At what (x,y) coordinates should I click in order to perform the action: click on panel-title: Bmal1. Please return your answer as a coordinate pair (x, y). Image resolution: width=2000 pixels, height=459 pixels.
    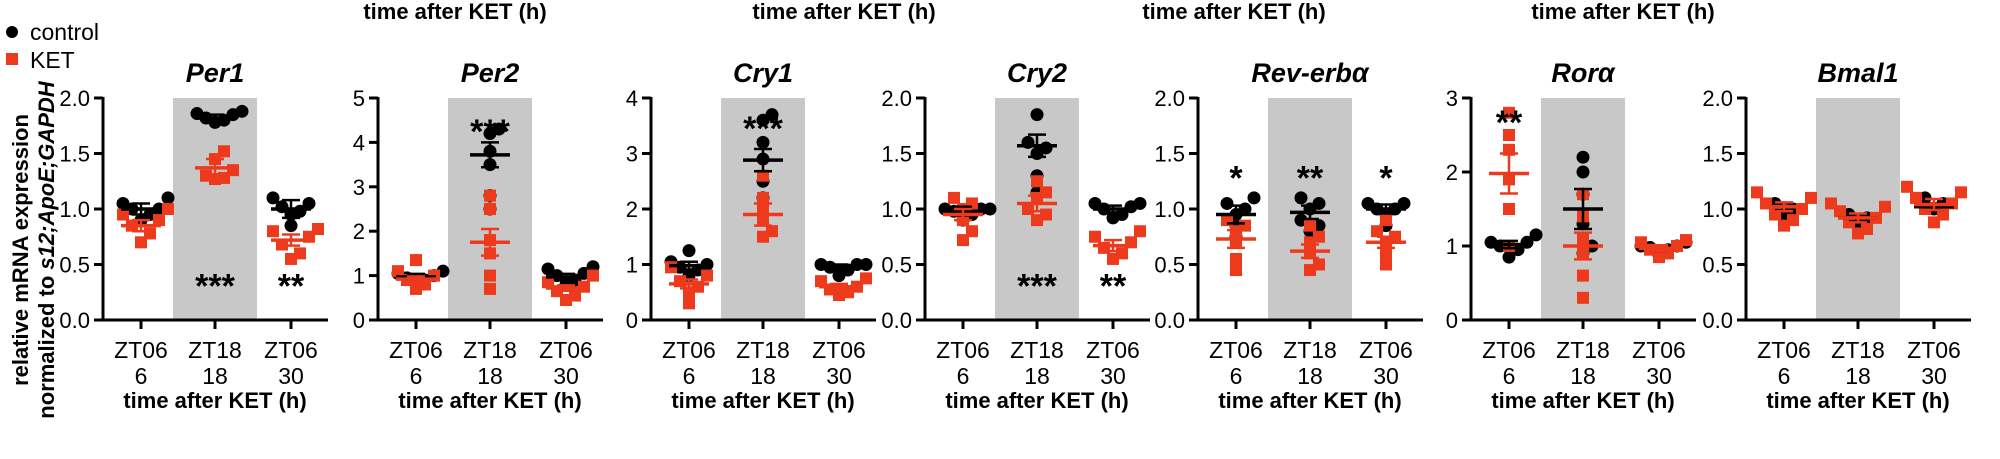
    Looking at the image, I should click on (1857, 73).